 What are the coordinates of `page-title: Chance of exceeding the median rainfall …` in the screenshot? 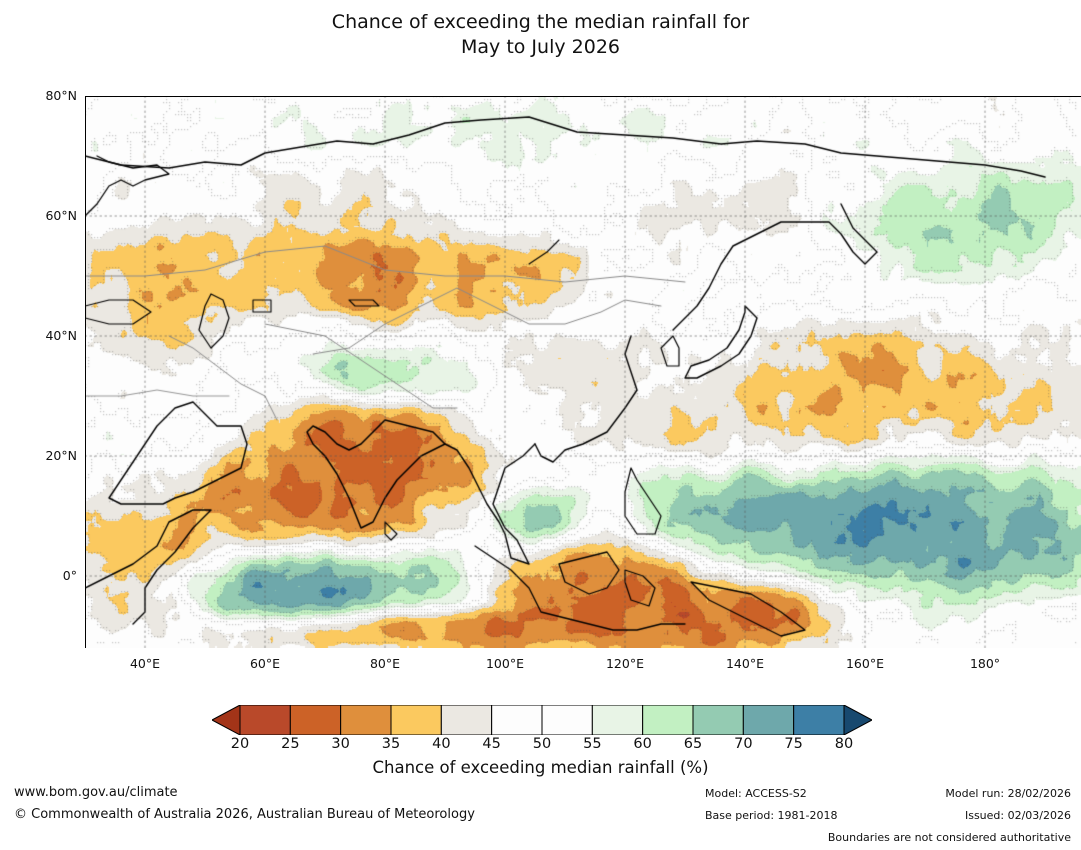 It's located at (540, 35).